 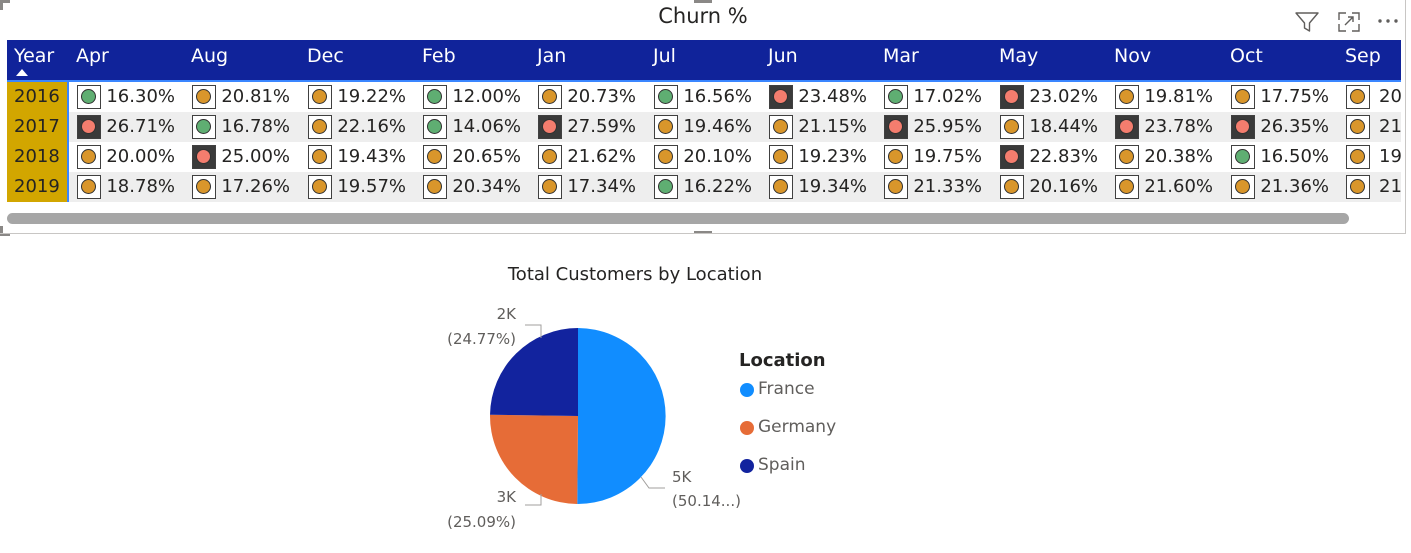 I want to click on churn-cell: 16.78%, so click(x=242, y=127).